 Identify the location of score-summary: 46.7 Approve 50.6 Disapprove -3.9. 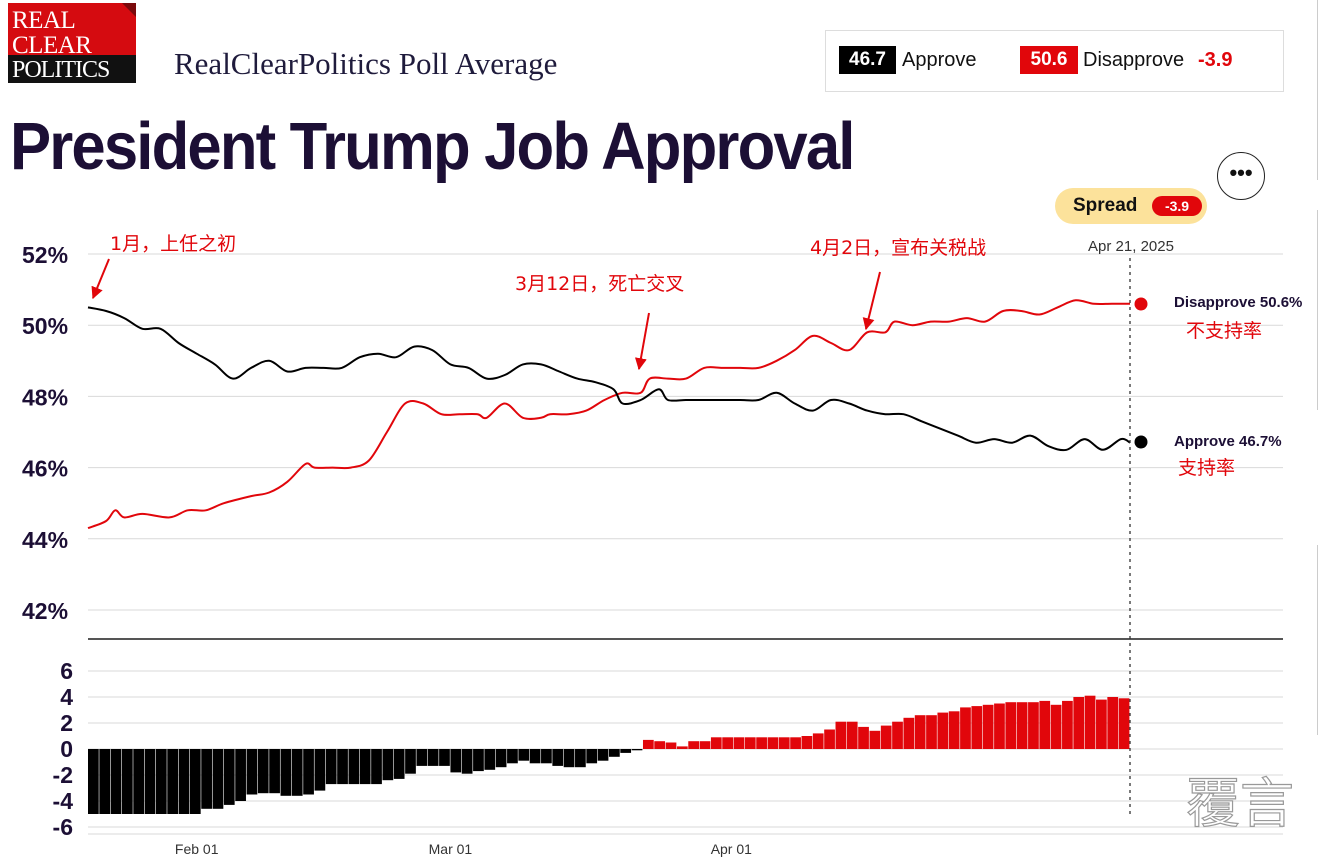
(1054, 61).